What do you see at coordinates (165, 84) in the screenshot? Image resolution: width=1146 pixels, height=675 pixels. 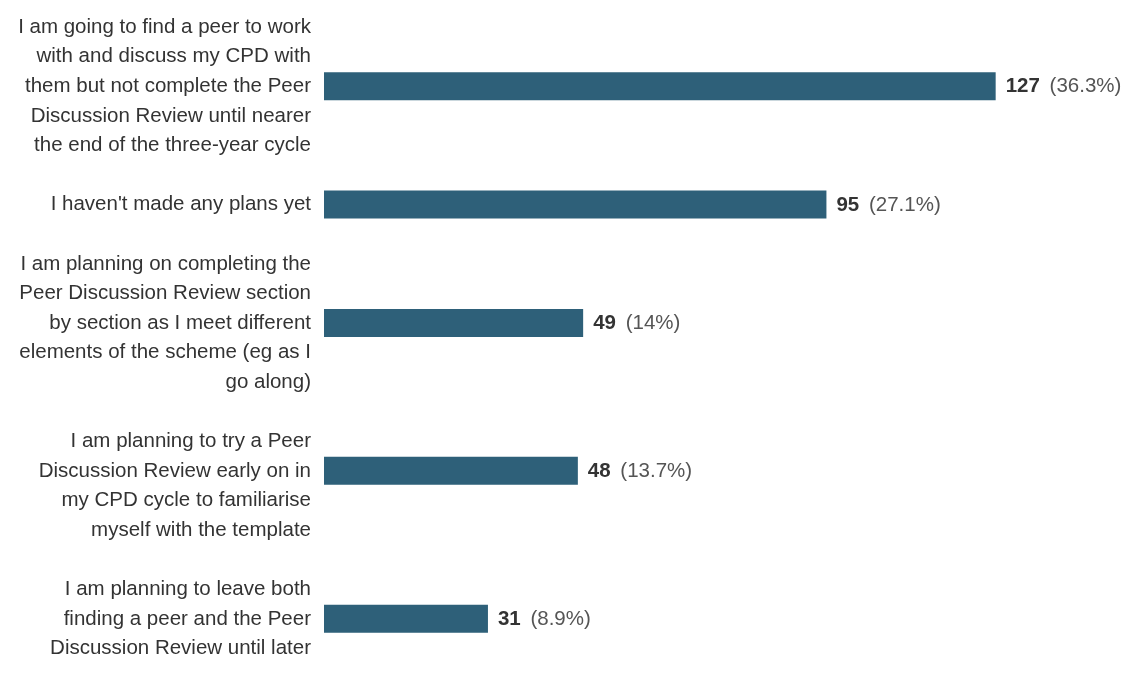 I see `y-tick-label: I am going to find a peer to work with and discuss my CPD with them but not complete the Peer Discussion Review until nearer the end of the three-year cycle` at bounding box center [165, 84].